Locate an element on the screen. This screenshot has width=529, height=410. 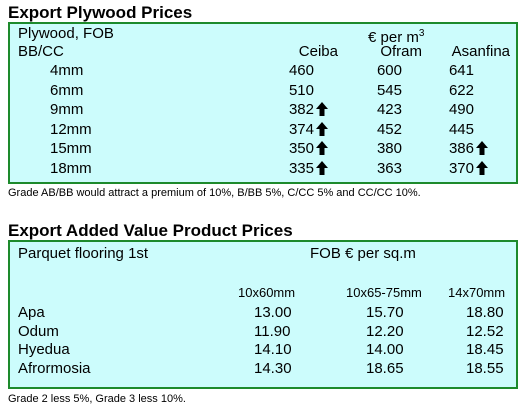
price-value: 452 is located at coordinates (389, 129).